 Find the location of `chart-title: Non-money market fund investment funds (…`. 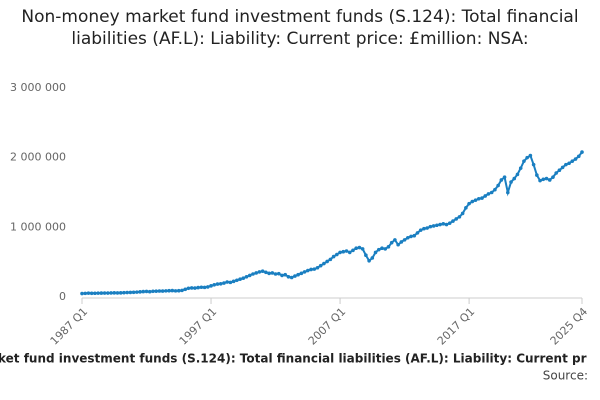

chart-title: Non-money market fund investment funds (… is located at coordinates (300, 28).